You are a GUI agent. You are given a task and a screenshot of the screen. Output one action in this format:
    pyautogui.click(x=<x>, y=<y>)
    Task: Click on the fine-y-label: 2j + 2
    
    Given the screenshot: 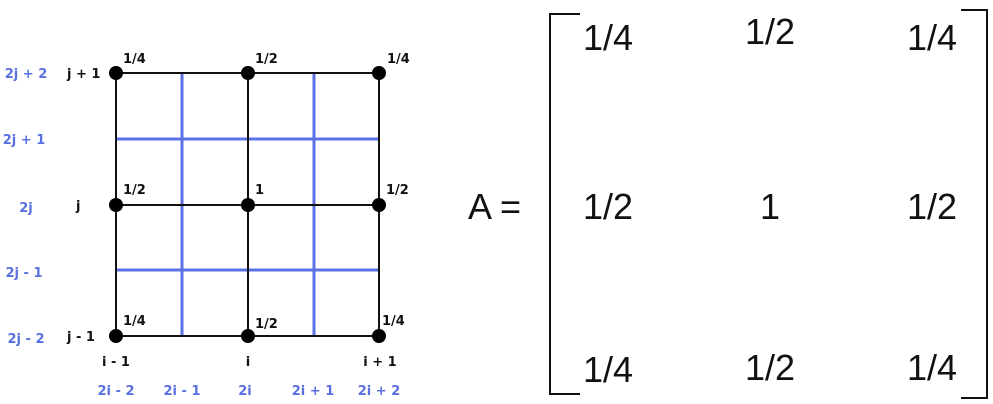 What is the action you would take?
    pyautogui.click(x=26, y=74)
    